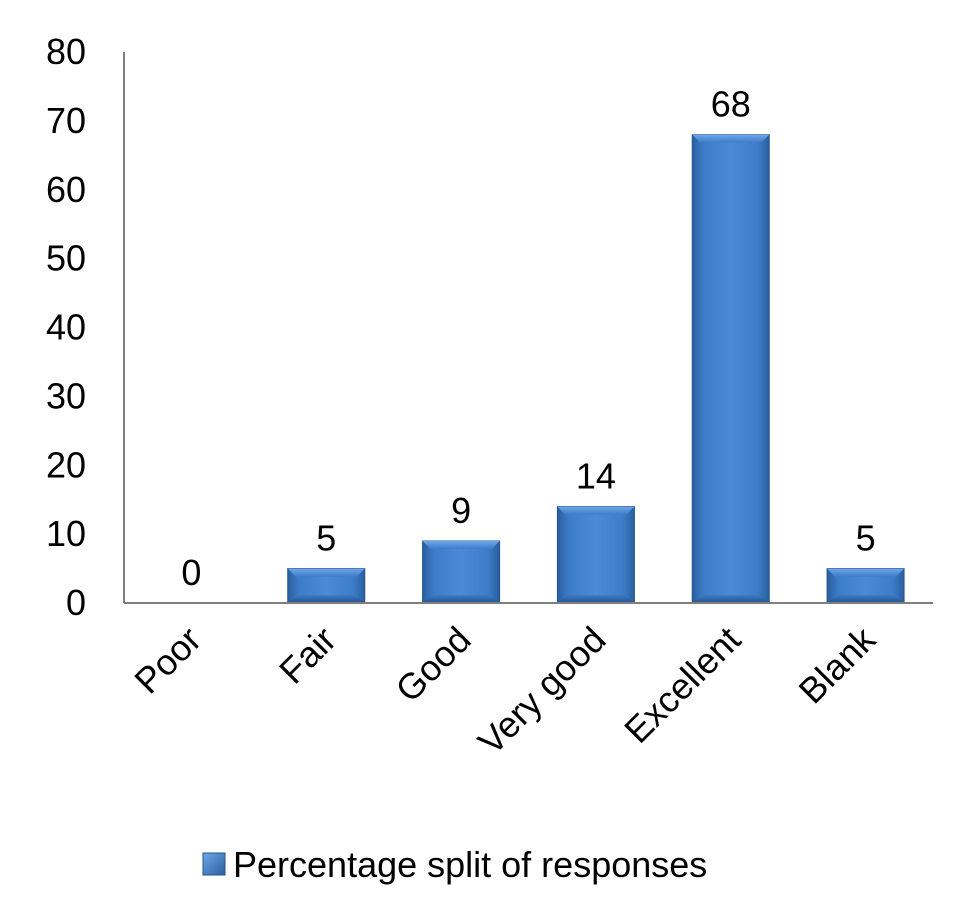  I want to click on legend: Percentage split of responses, so click(454, 864).